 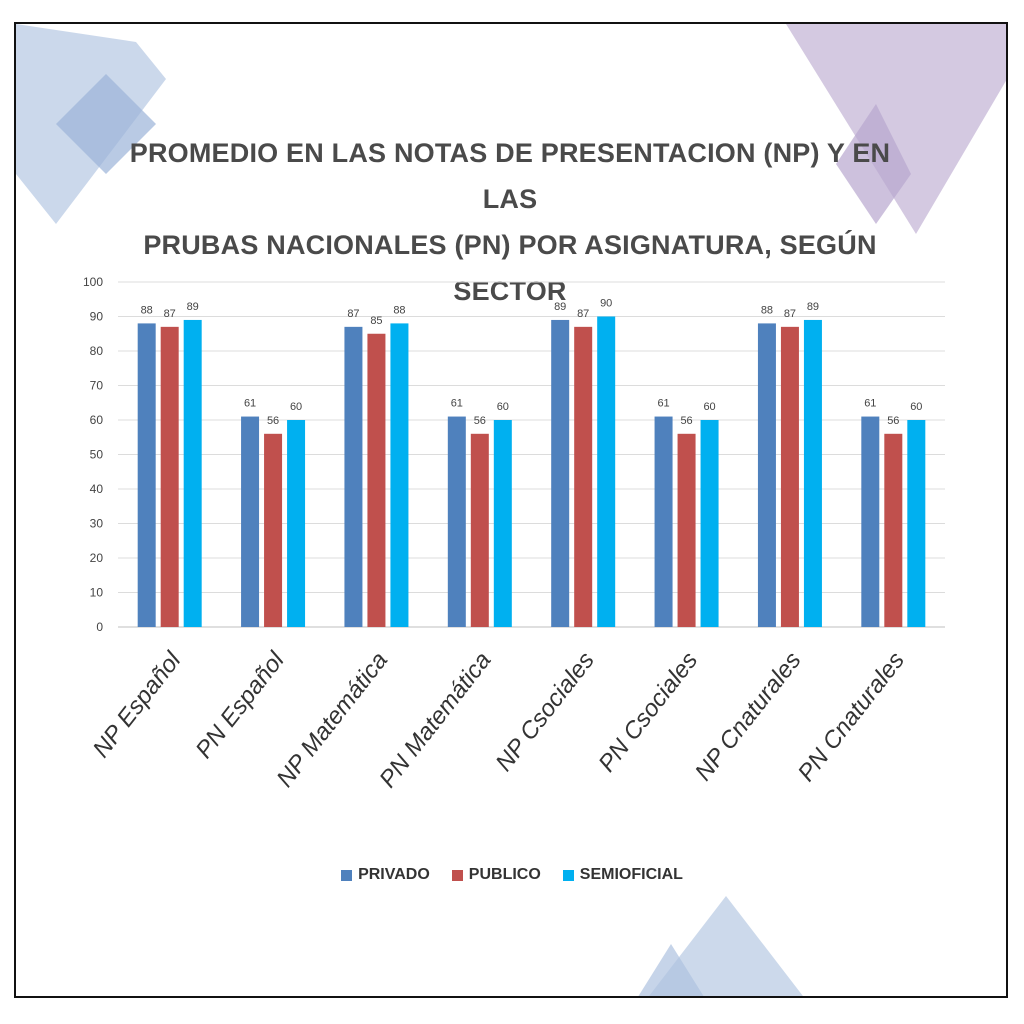 What do you see at coordinates (376, 321) in the screenshot?
I see `data-label-publico-2: 85` at bounding box center [376, 321].